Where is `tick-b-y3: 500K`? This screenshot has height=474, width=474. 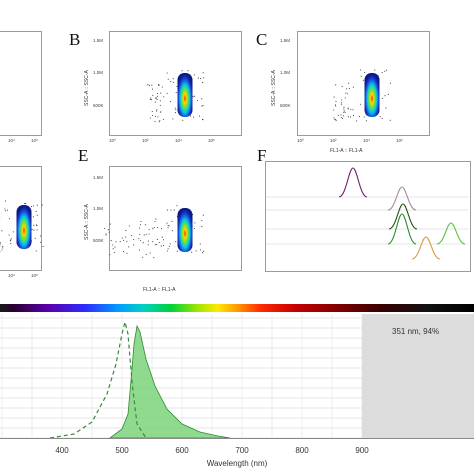
tick-b-y3: 500K is located at coordinates (98, 105).